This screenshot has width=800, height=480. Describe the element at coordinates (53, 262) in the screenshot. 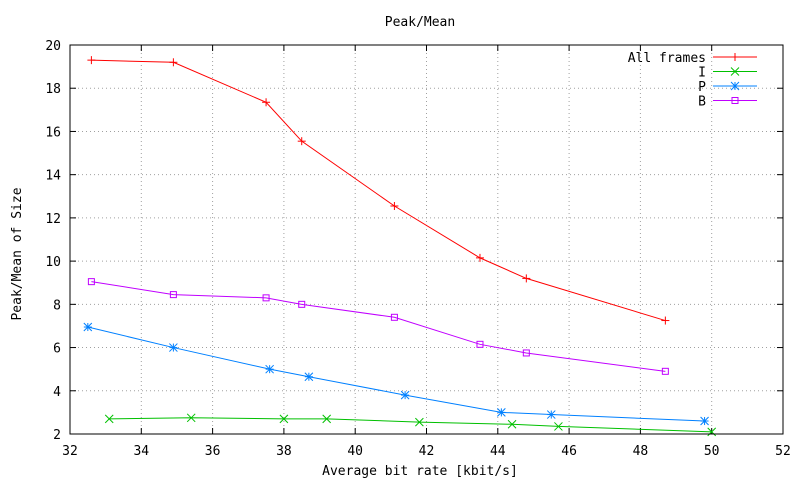

I see `y-tick-label: 10` at that location.